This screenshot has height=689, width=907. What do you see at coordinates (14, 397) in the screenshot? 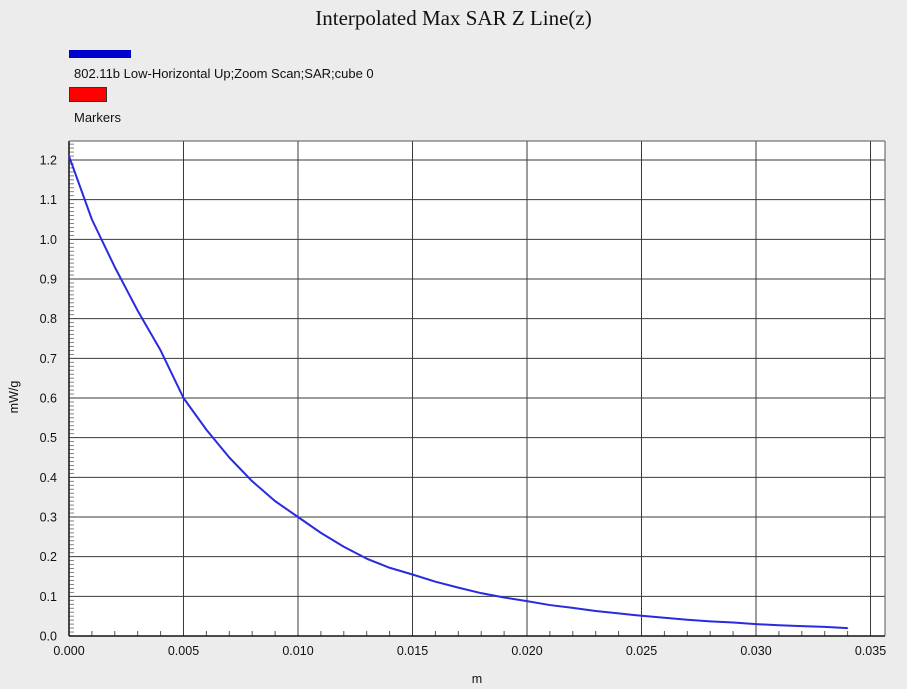
I see `y-axis-label: mW/g` at bounding box center [14, 397].